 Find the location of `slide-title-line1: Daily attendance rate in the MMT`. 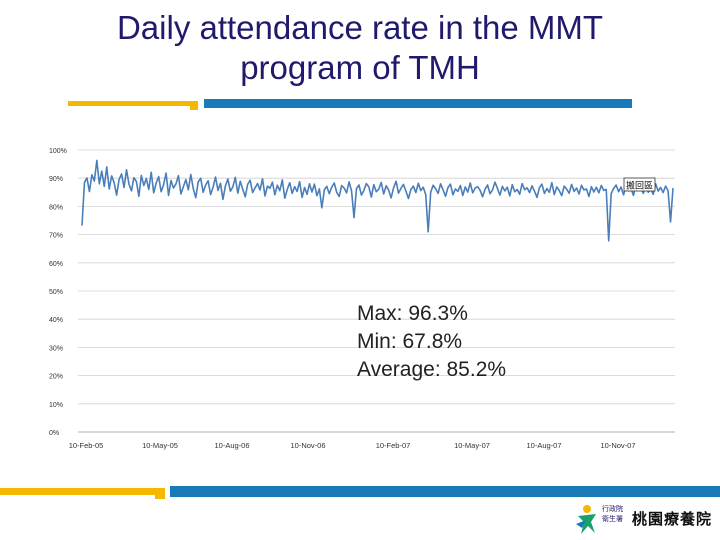

slide-title-line1: Daily attendance rate in the MMT is located at coordinates (360, 27).